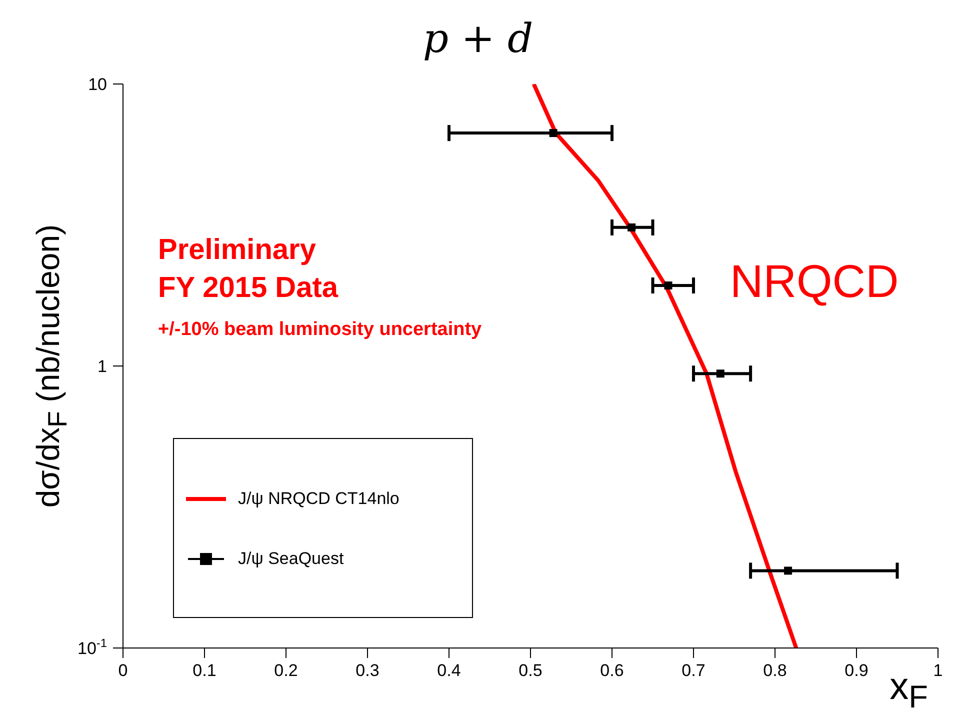  What do you see at coordinates (775, 670) in the screenshot?
I see `x-tick-label: 0.8` at bounding box center [775, 670].